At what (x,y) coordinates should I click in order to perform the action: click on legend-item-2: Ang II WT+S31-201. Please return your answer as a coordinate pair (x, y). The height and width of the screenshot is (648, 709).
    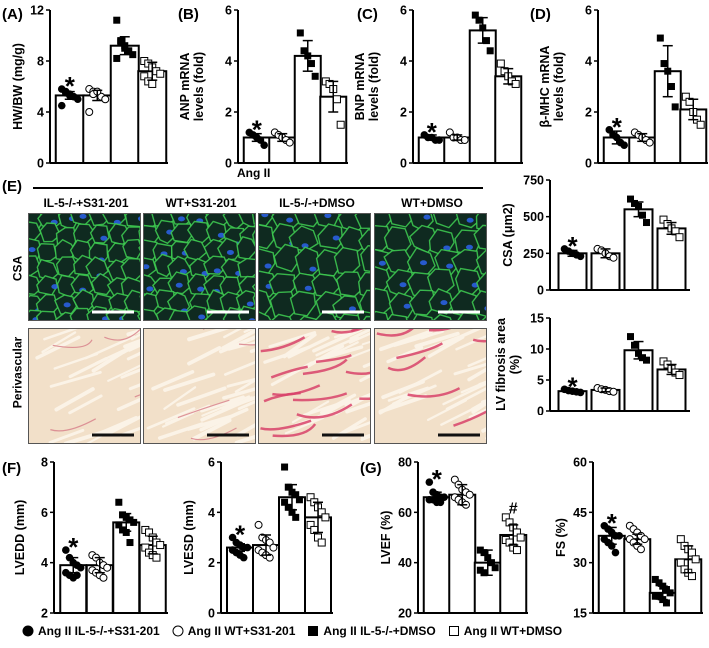
    Looking at the image, I should click on (234, 631).